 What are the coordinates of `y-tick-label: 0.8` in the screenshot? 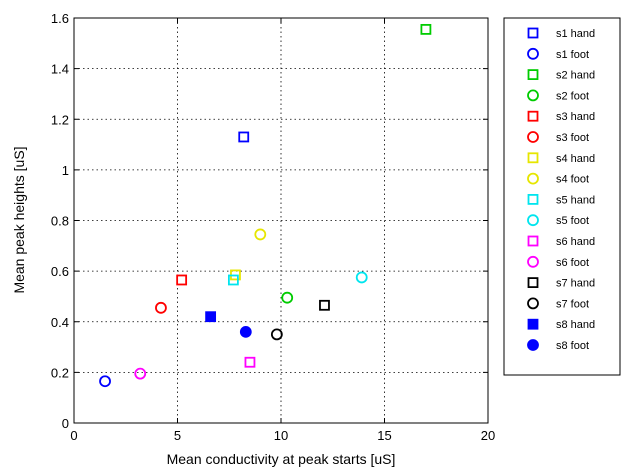 It's located at (60, 221).